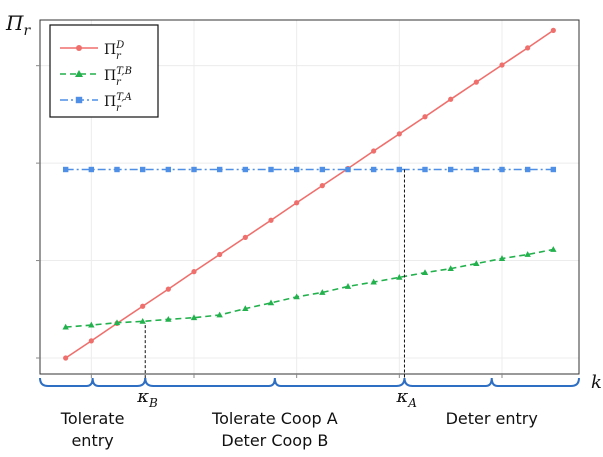 The image size is (603, 457). I want to click on legend-label-1: ΠD r, so click(114, 51).